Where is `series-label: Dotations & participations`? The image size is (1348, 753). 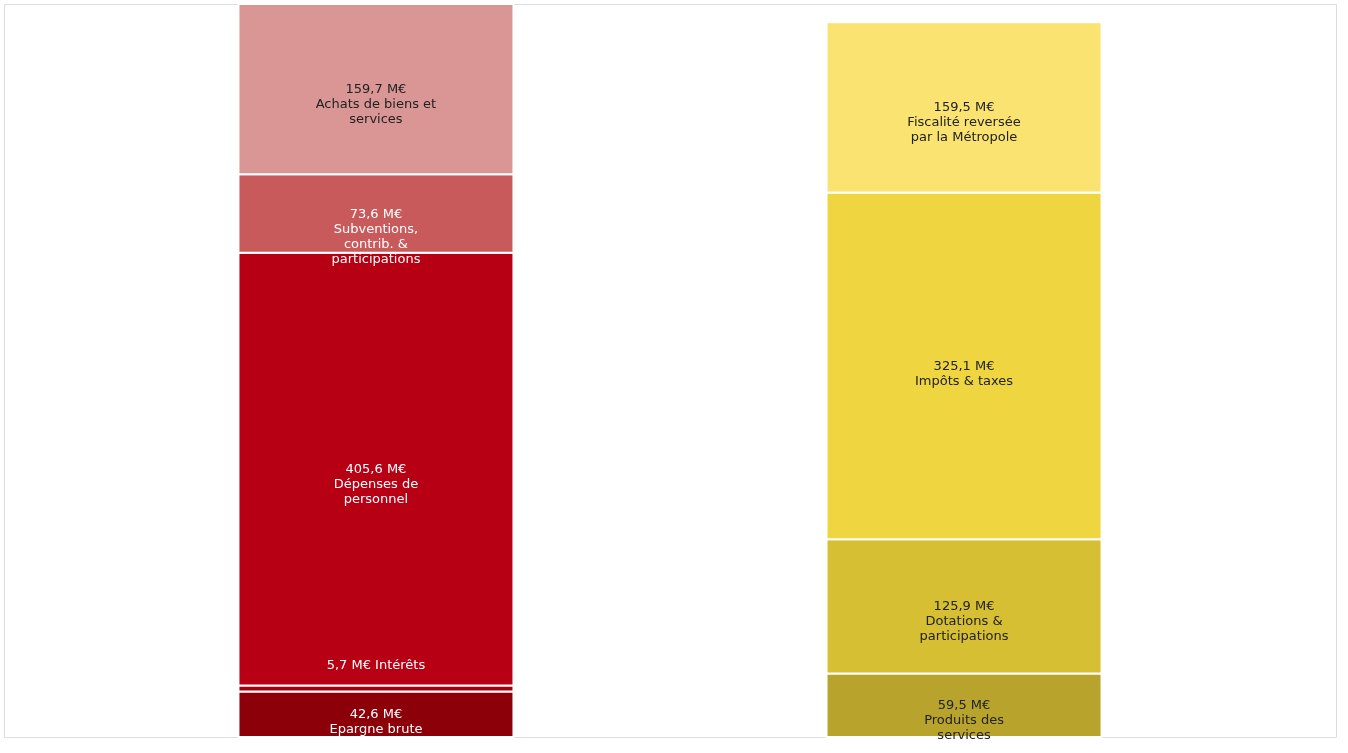
series-label: Dotations & participations is located at coordinates (964, 628).